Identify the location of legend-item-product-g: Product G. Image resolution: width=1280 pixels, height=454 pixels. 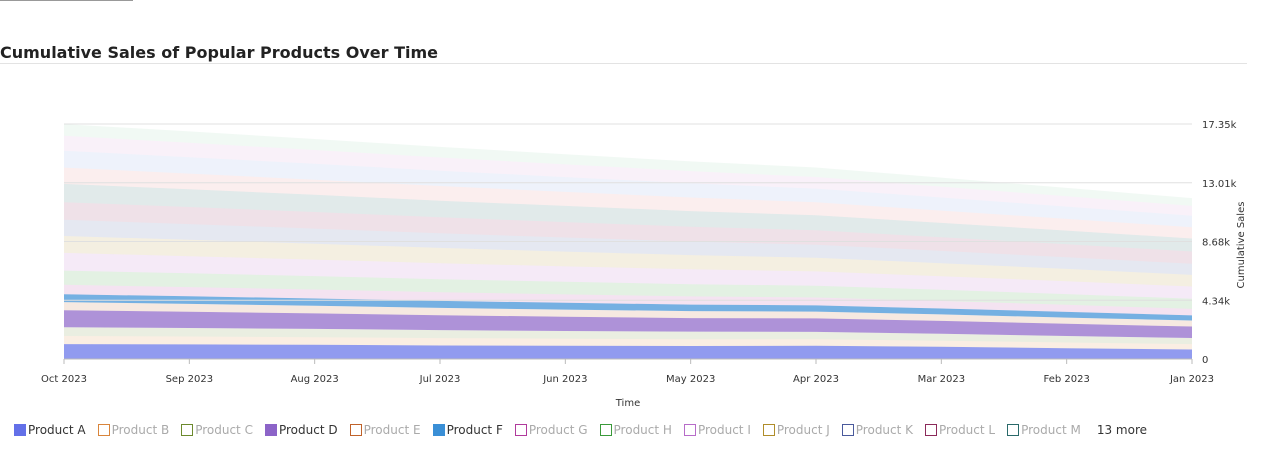
(551, 430).